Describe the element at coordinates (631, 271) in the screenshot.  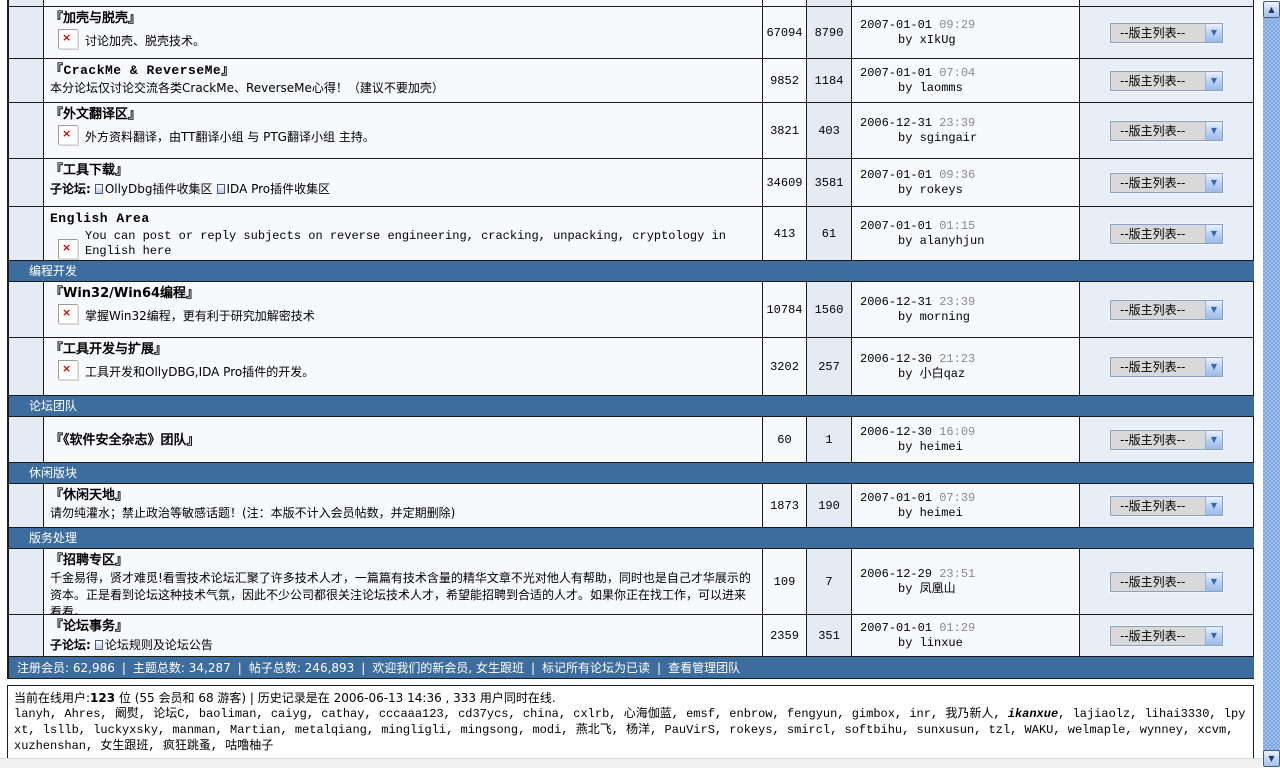
I see `section-header-programming: 编程开发` at that location.